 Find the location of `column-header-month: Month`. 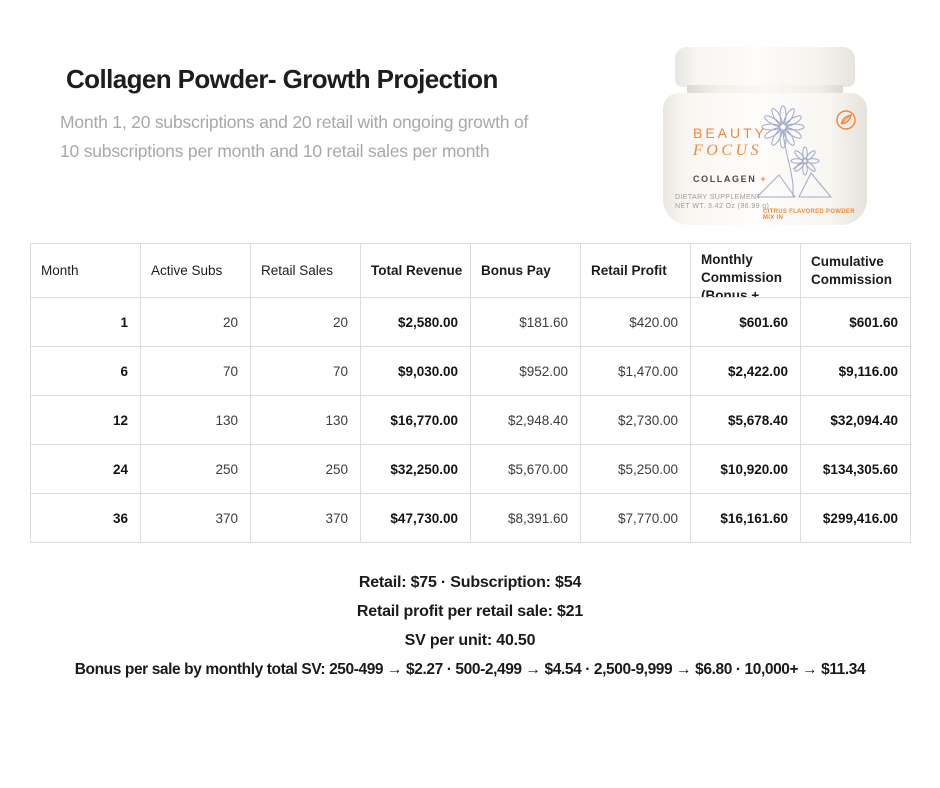

column-header-month: Month is located at coordinates (85, 270).